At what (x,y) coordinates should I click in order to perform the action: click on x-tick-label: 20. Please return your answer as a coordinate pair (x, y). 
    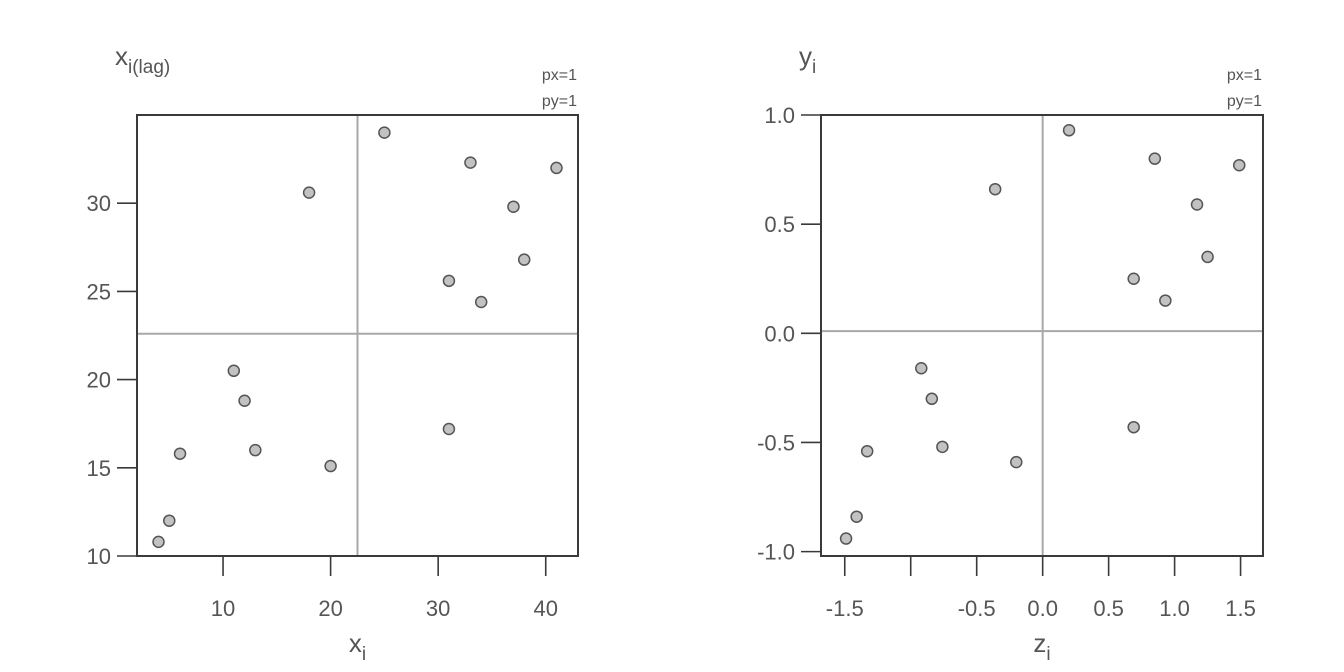
    Looking at the image, I should click on (330, 608).